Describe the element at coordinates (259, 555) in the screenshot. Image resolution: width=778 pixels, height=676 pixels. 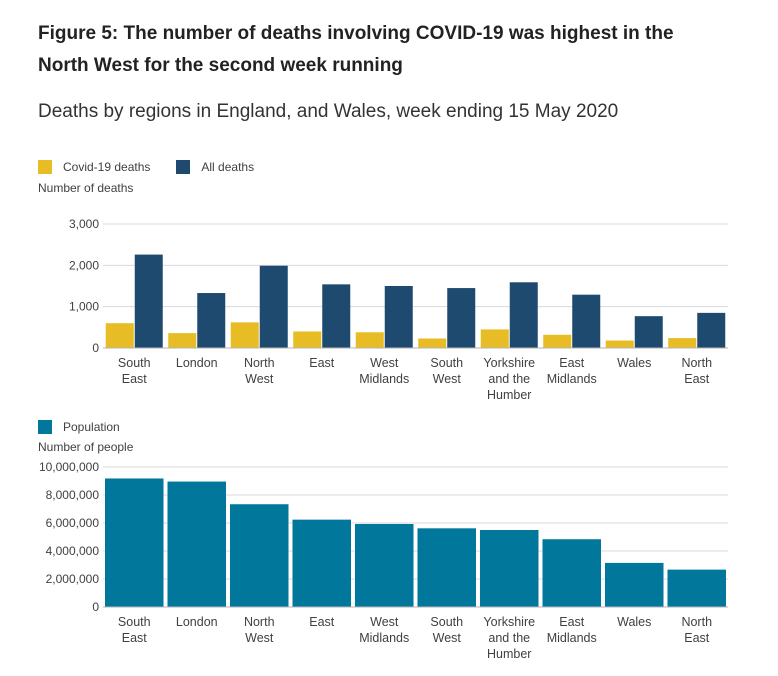
I see `bar-population-north-west` at that location.